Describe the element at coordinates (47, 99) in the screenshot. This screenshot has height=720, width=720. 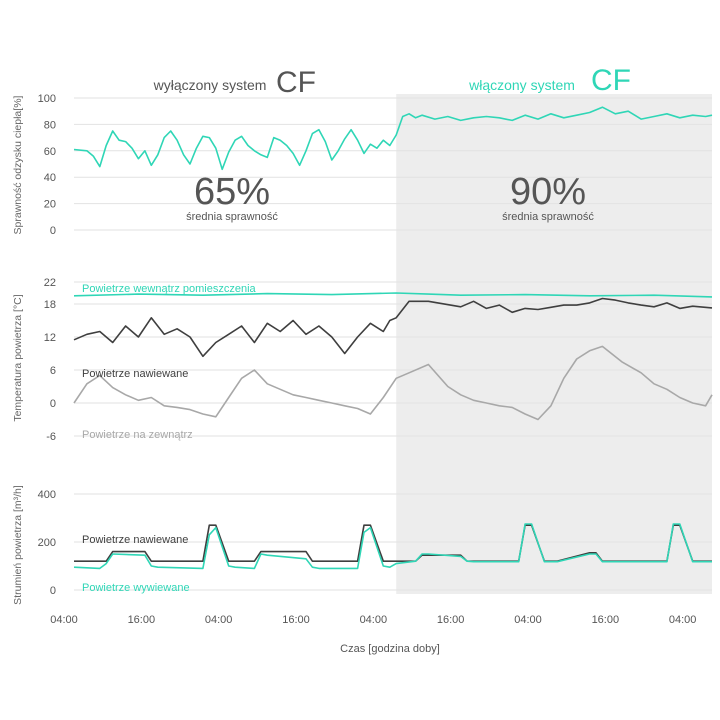
I see `ytick-p1-5: 100` at that location.